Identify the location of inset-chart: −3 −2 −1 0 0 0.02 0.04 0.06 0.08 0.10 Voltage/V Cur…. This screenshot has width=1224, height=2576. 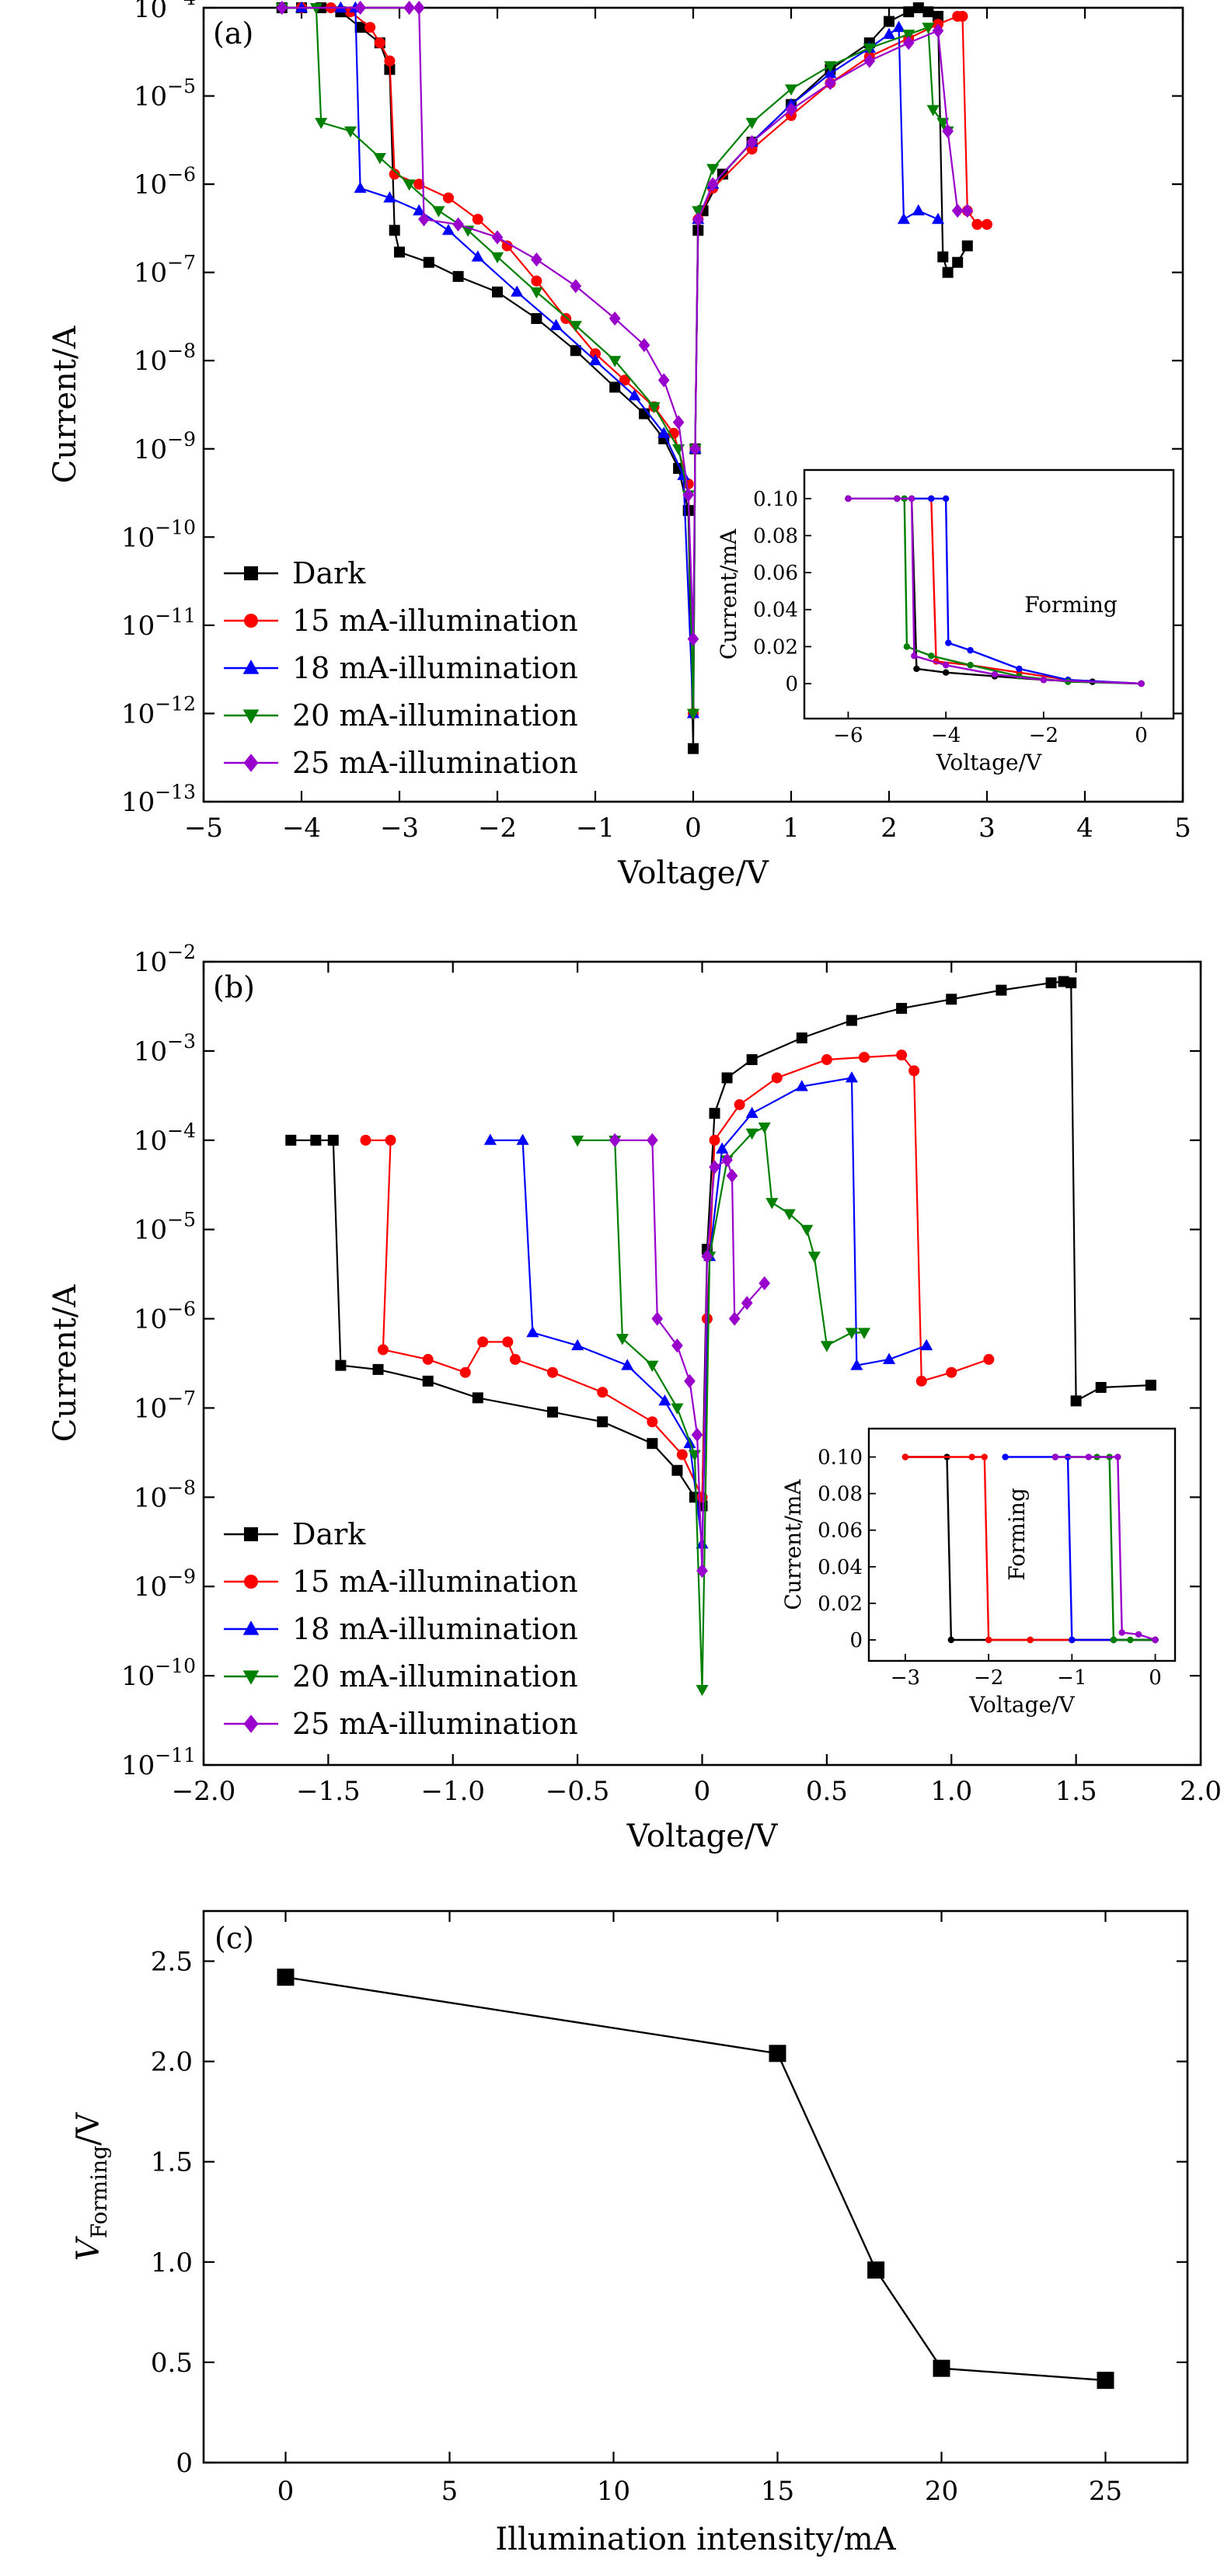
(978, 1572).